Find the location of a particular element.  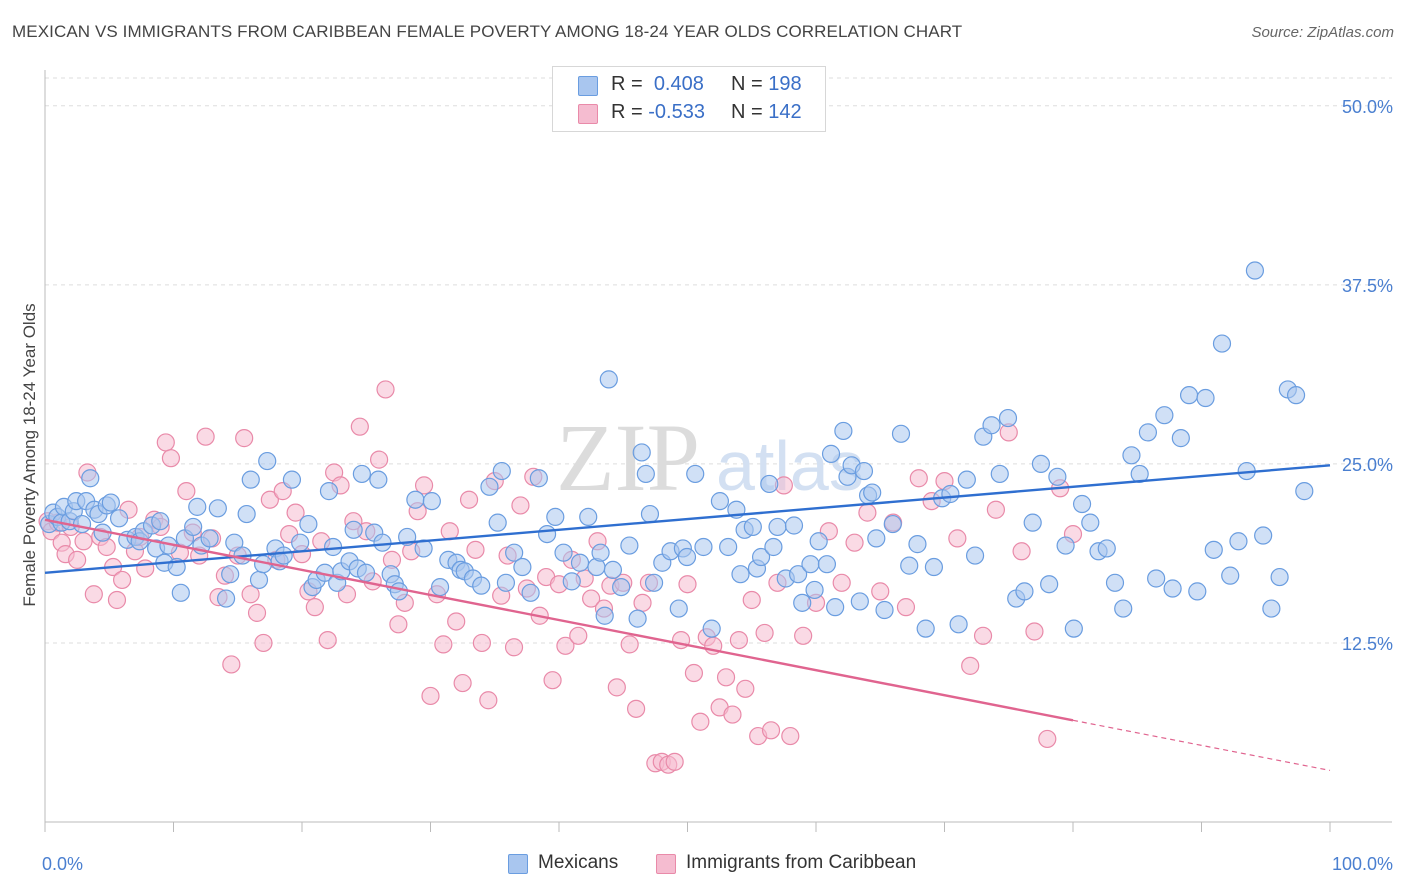

y-tick-label: 12.5% is located at coordinates (1367, 644).